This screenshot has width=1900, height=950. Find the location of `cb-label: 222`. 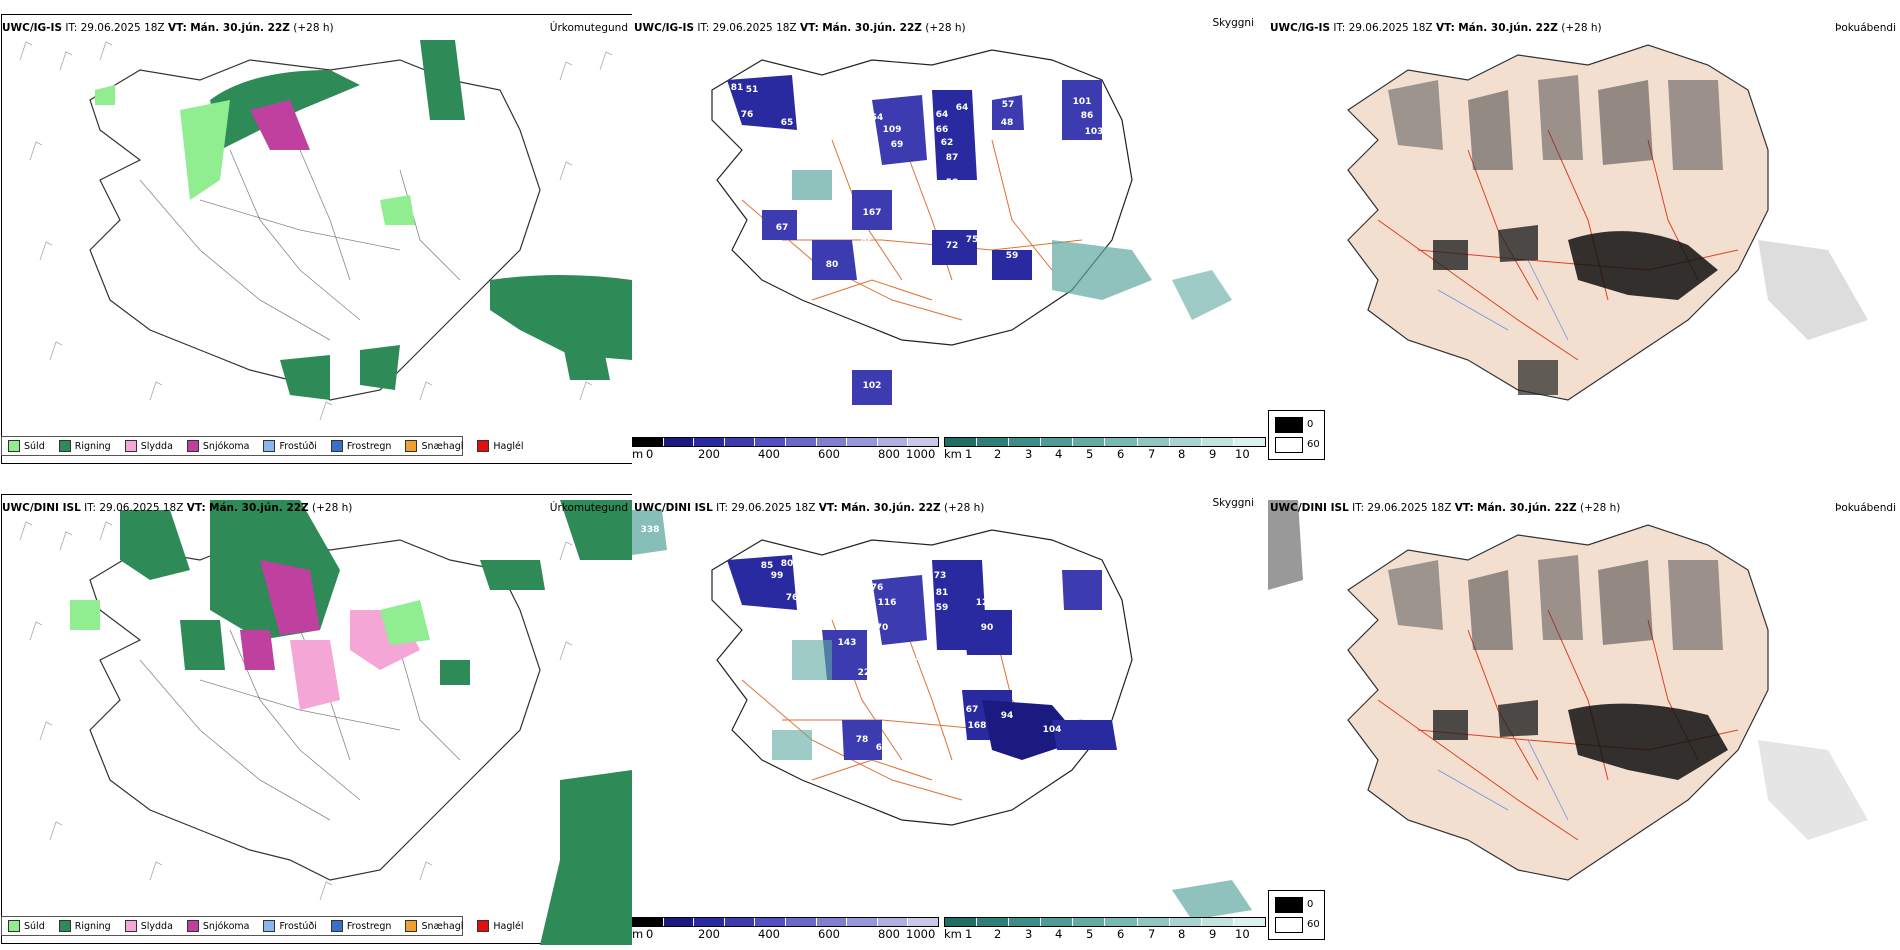

cb-label: 222 is located at coordinates (867, 673).